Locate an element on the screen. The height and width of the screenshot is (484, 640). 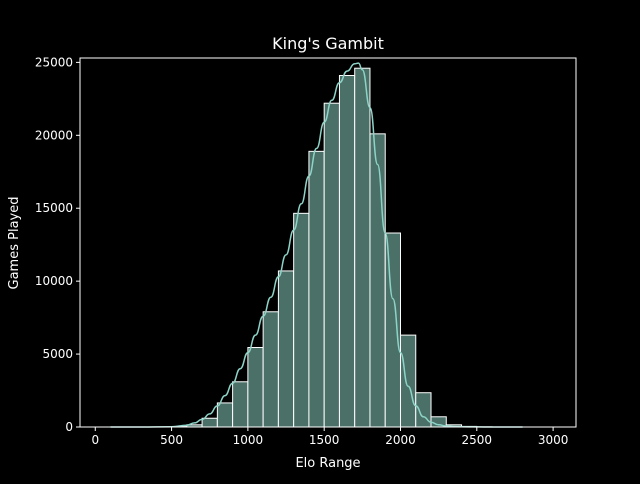
x-tick-label: 0 is located at coordinates (95, 440).